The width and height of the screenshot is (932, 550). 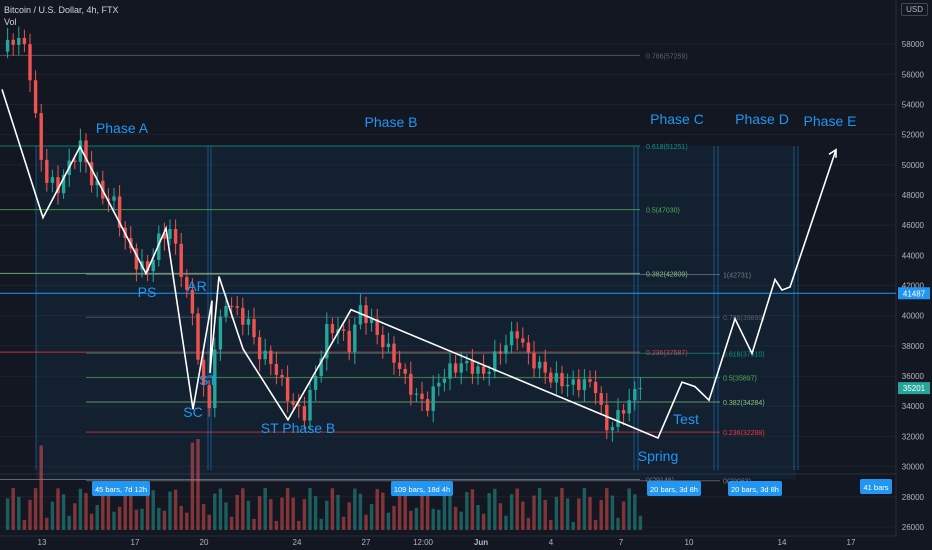 What do you see at coordinates (755, 489) in the screenshot?
I see `range-label-text: 20 bars, 3d 8h` at bounding box center [755, 489].